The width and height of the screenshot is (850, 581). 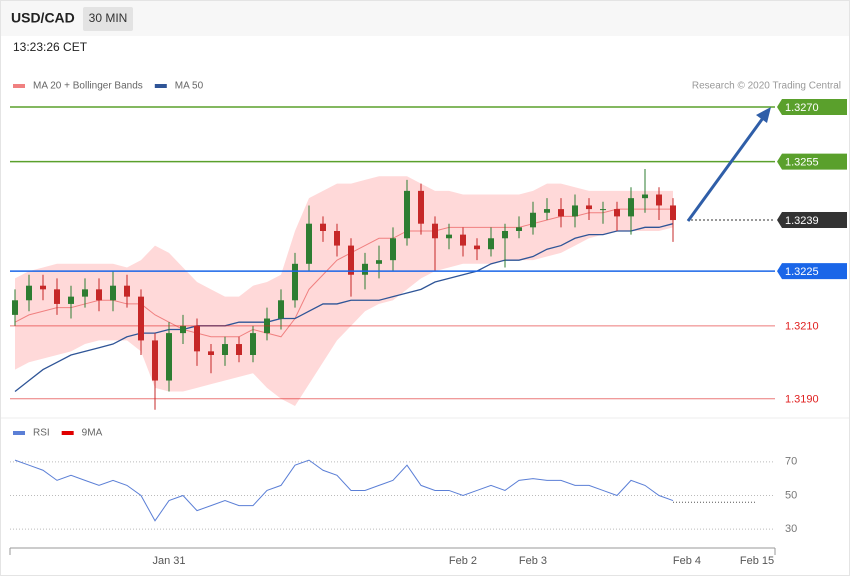 I want to click on x-tick-label: Feb 15, so click(x=757, y=561).